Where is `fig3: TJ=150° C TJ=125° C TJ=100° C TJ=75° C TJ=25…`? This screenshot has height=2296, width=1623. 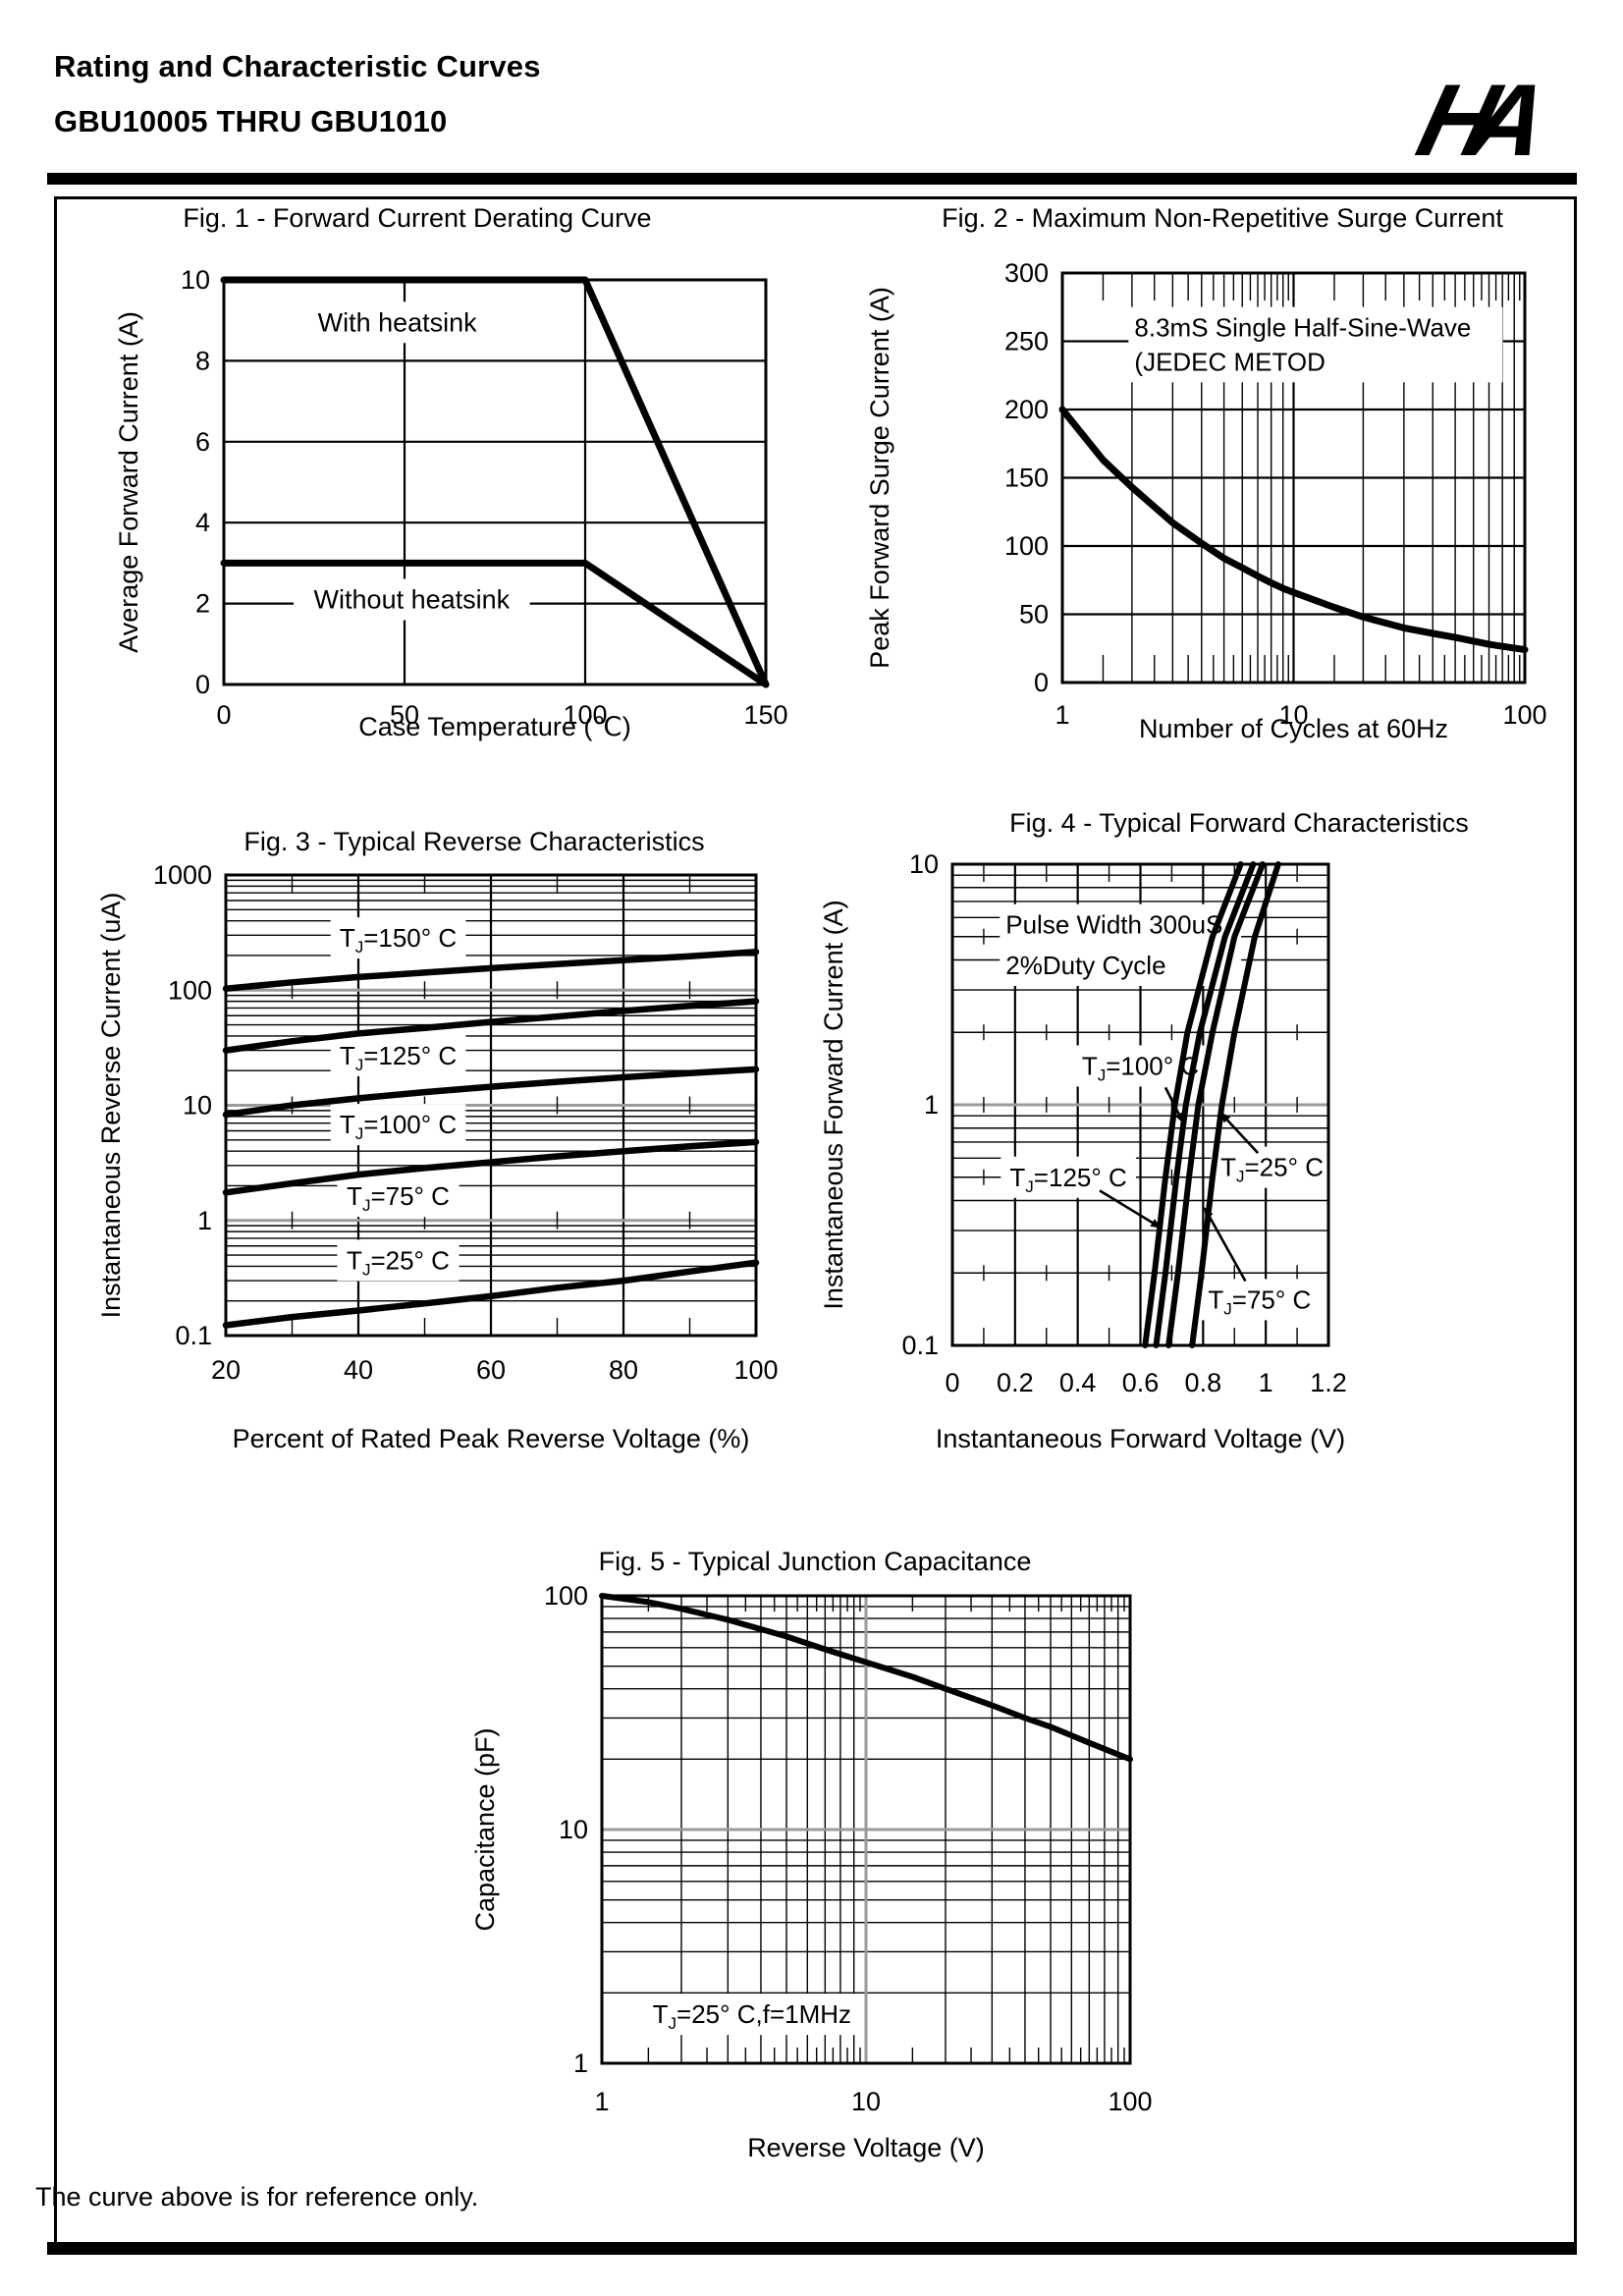 fig3: TJ=150° C TJ=125° C TJ=100° C TJ=75° C TJ=25… is located at coordinates (438, 1140).